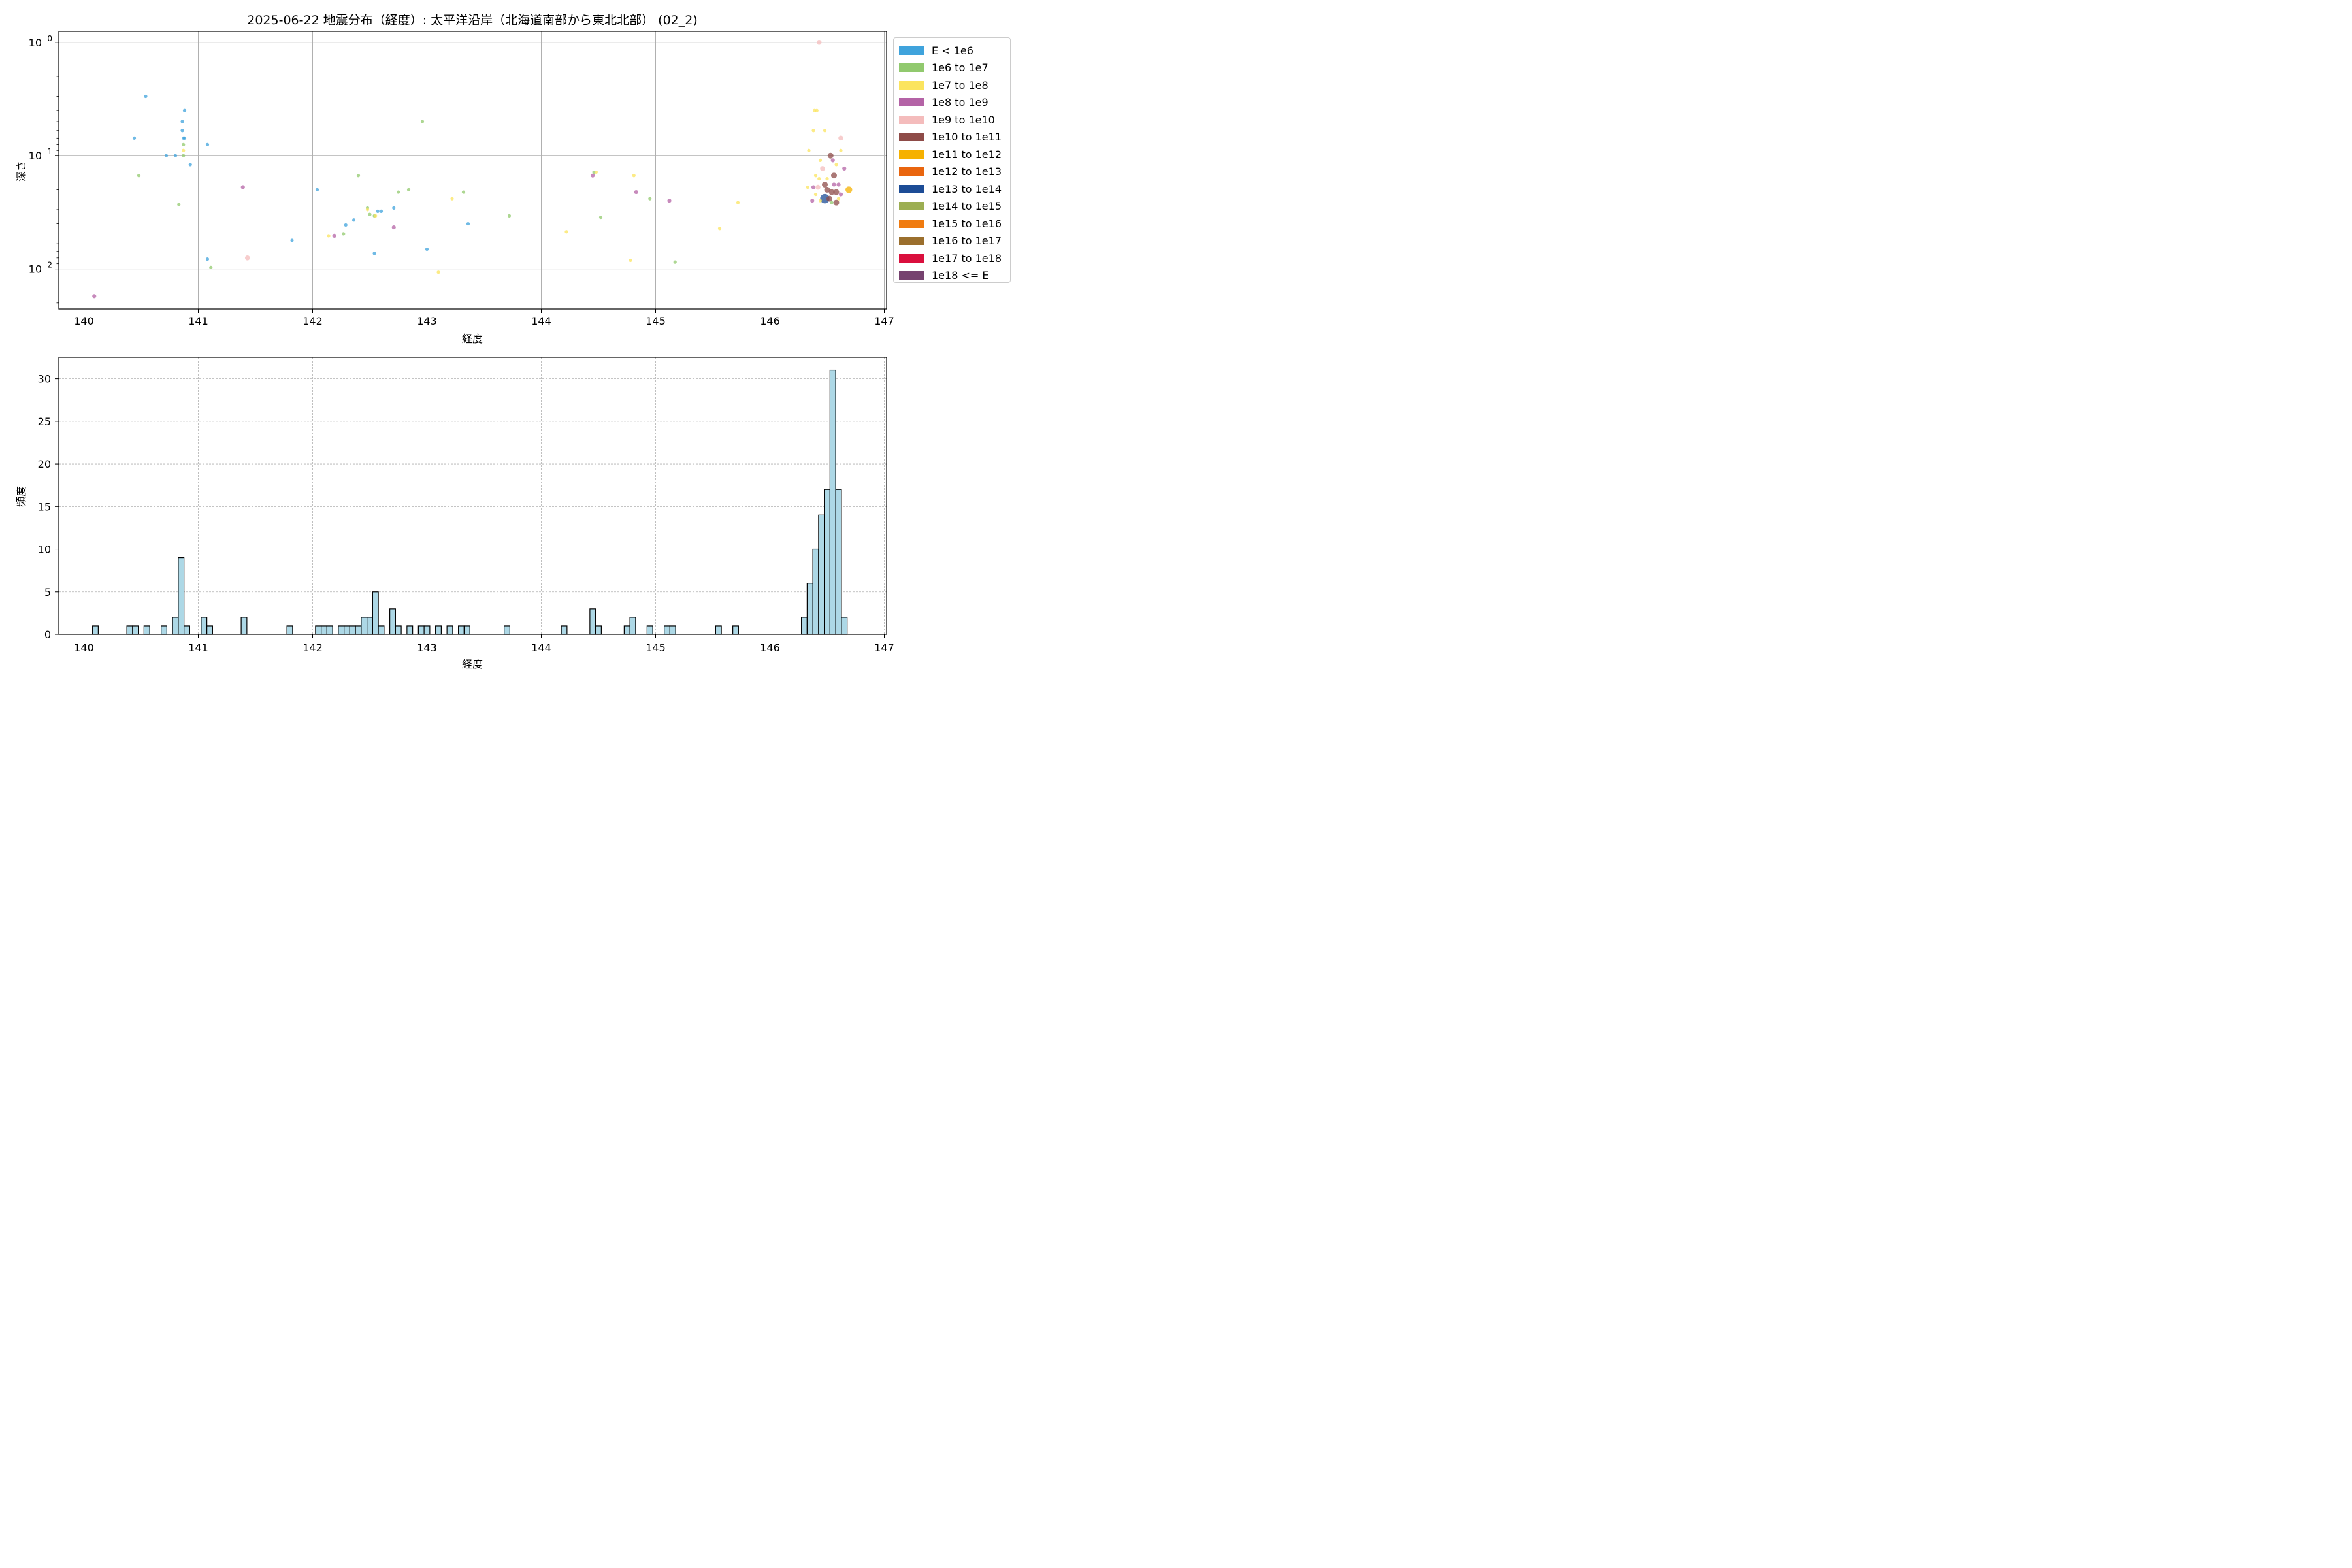  Describe the element at coordinates (49, 38) in the screenshot. I see `scatter-y-tick-exponent: 0` at that location.